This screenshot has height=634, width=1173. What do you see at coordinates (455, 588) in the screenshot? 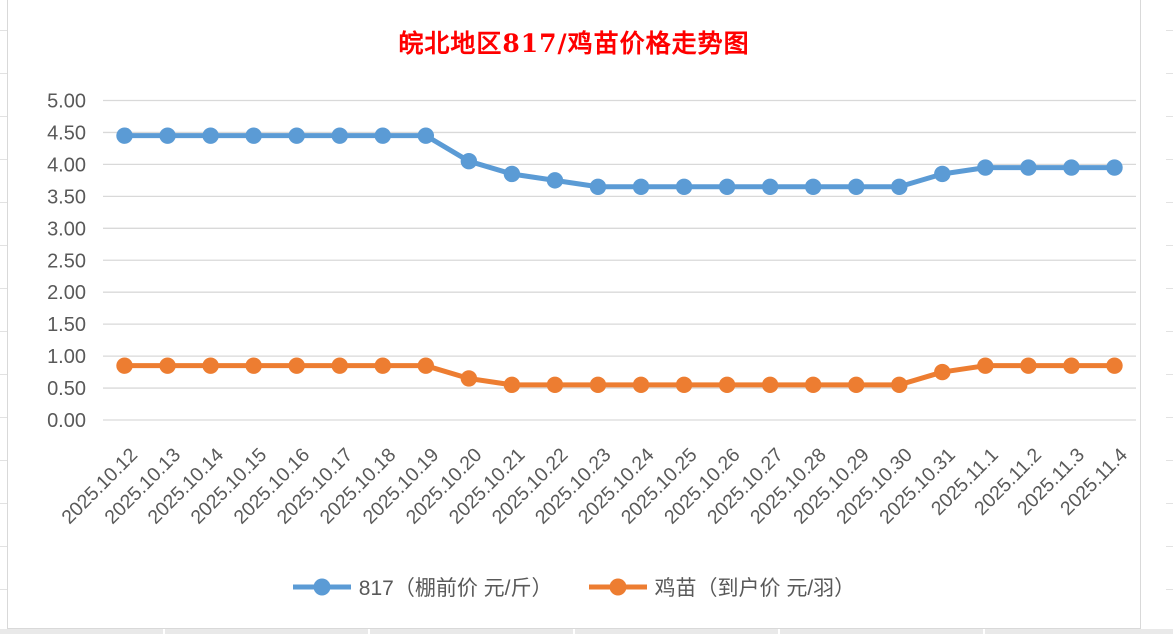
I see `legend-label-817: 817（棚前价 元/斤）` at bounding box center [455, 588].